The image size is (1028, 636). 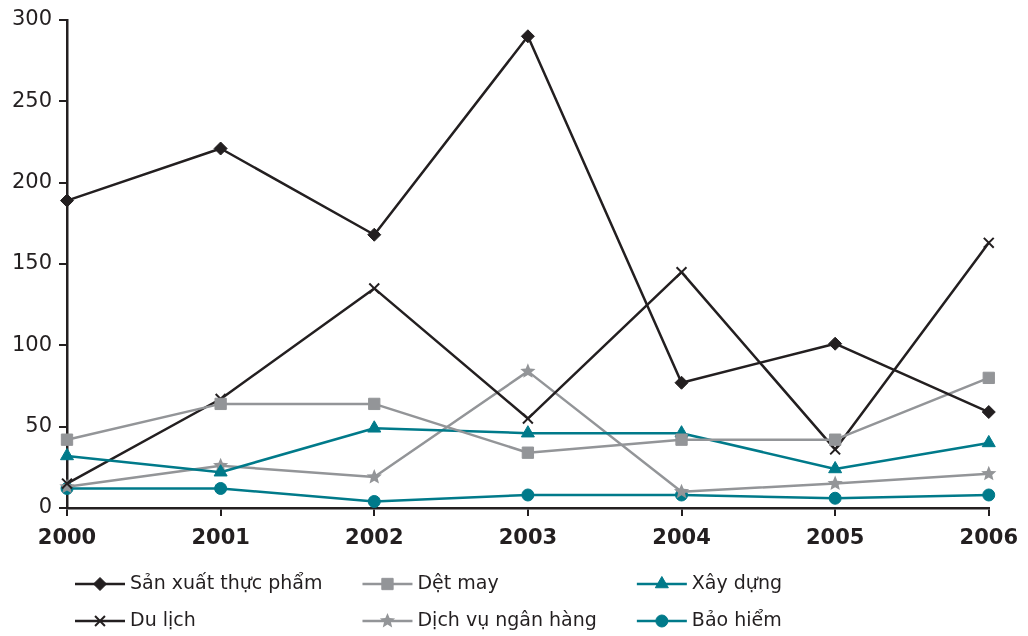 I want to click on legend-label: Sản xuất thực phẩm, so click(x=226, y=581).